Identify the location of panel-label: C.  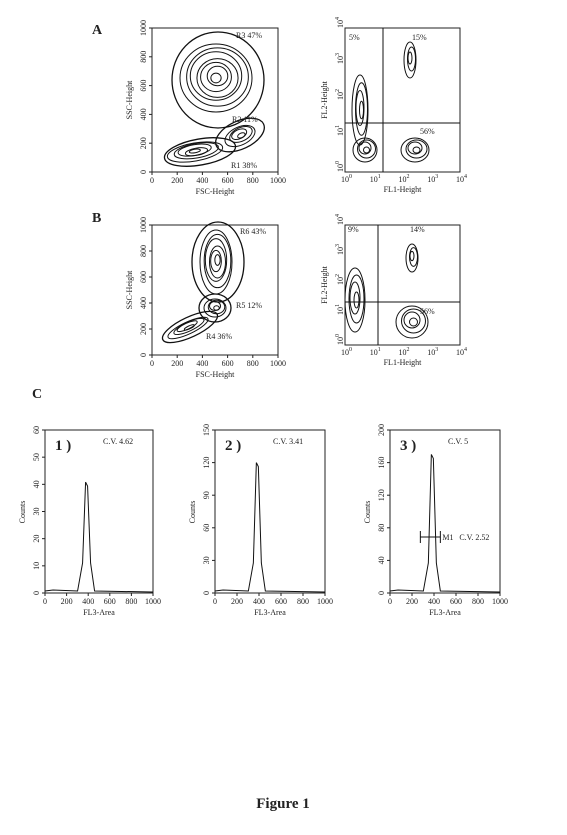
(37, 394).